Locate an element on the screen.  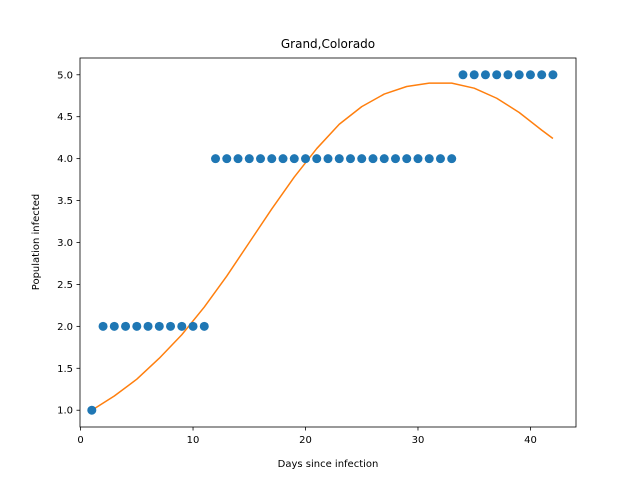
x-tick-label: 40 is located at coordinates (530, 440).